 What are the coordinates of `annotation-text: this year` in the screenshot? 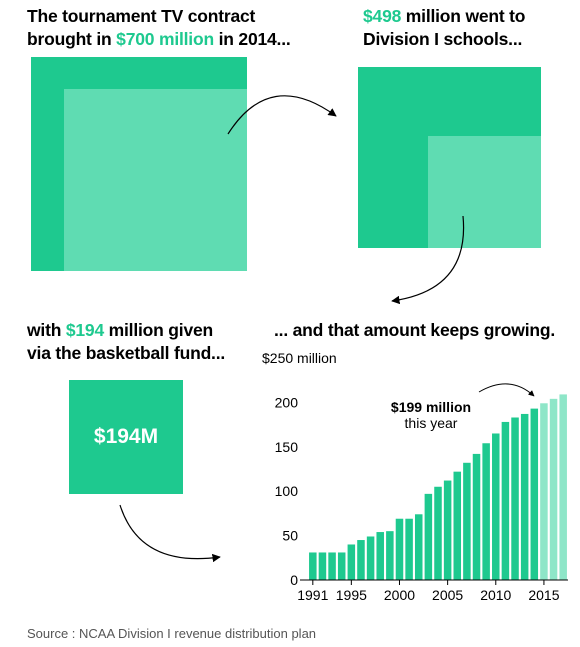 It's located at (431, 423).